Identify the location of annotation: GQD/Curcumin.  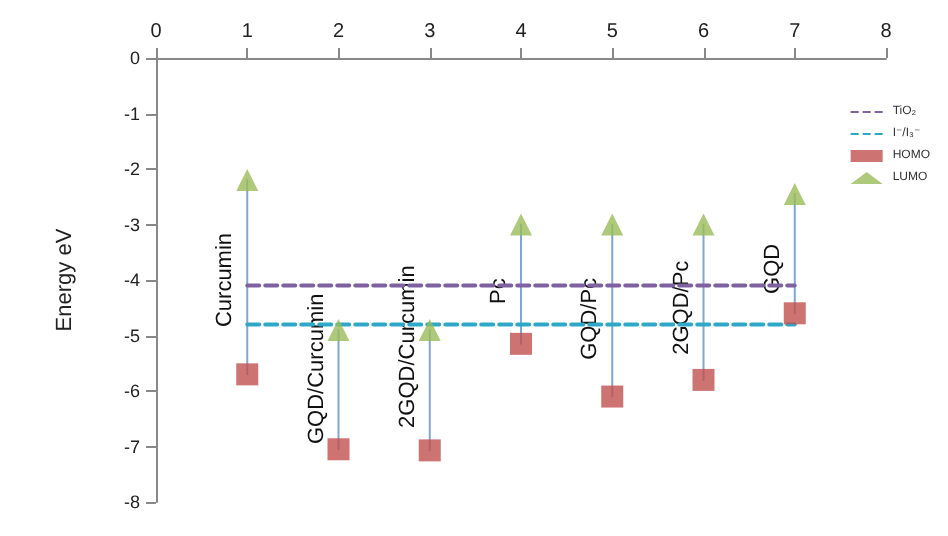
(316, 368).